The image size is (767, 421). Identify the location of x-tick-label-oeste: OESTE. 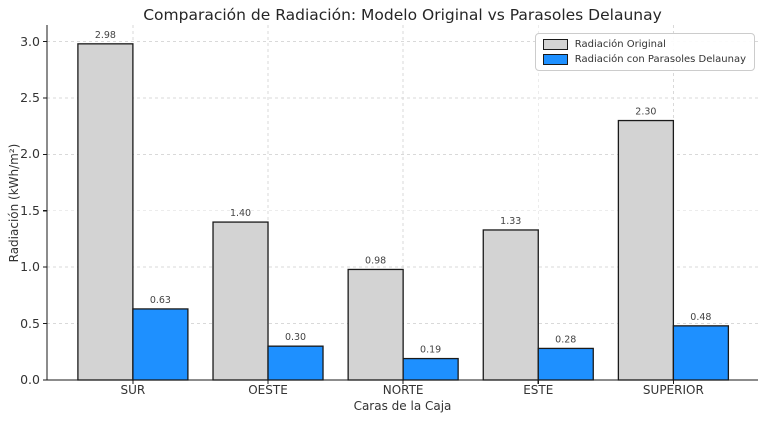
(268, 390).